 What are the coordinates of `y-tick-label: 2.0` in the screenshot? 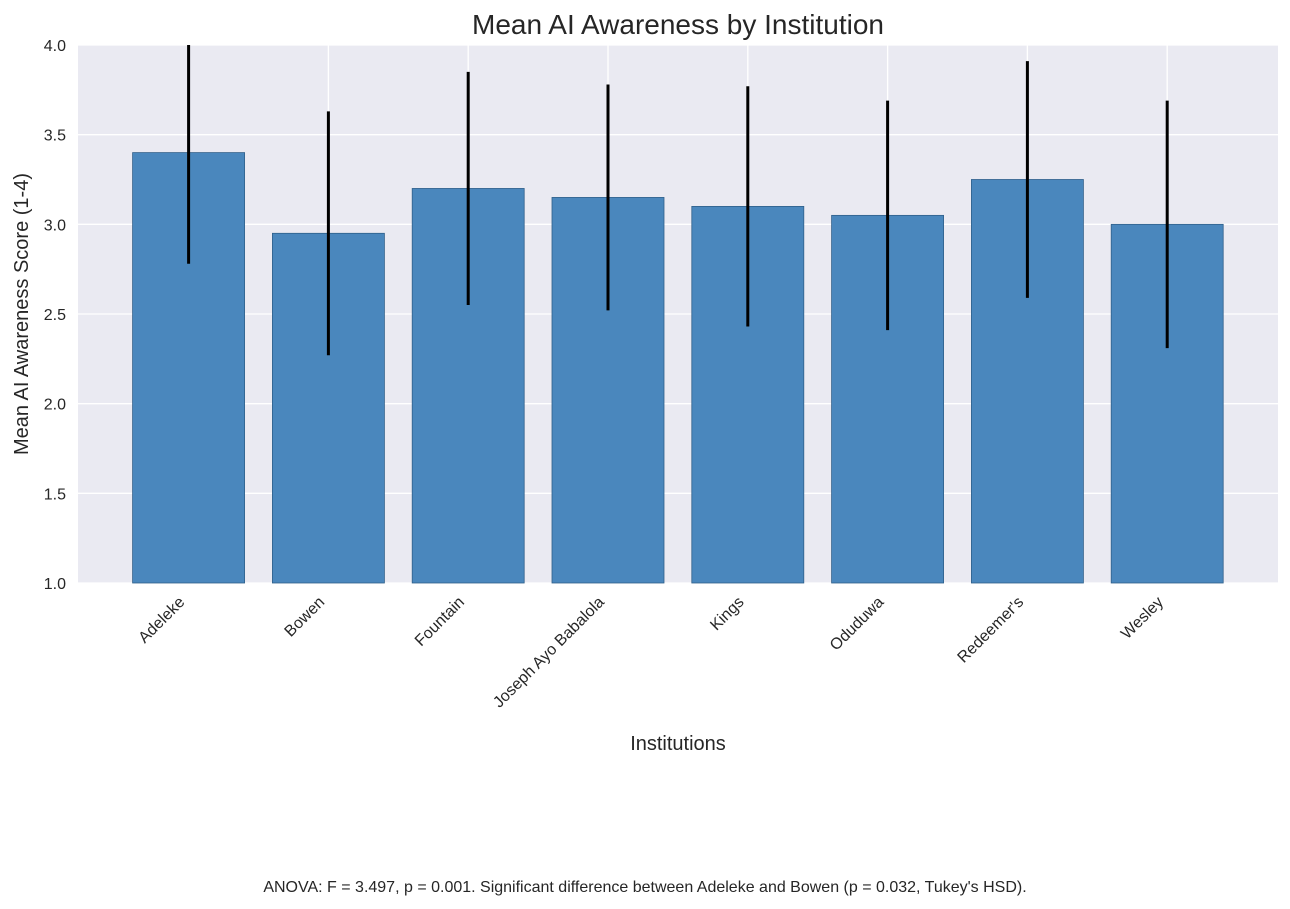 It's located at (55, 405).